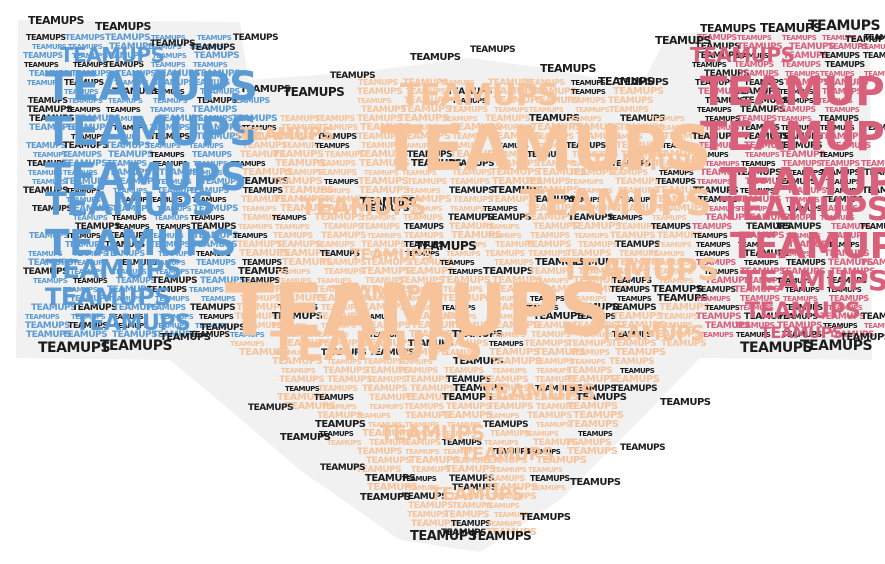 The width and height of the screenshot is (885, 564). Describe the element at coordinates (417, 310) in the screenshot. I see `large-word-center: TEAMUPS` at that location.